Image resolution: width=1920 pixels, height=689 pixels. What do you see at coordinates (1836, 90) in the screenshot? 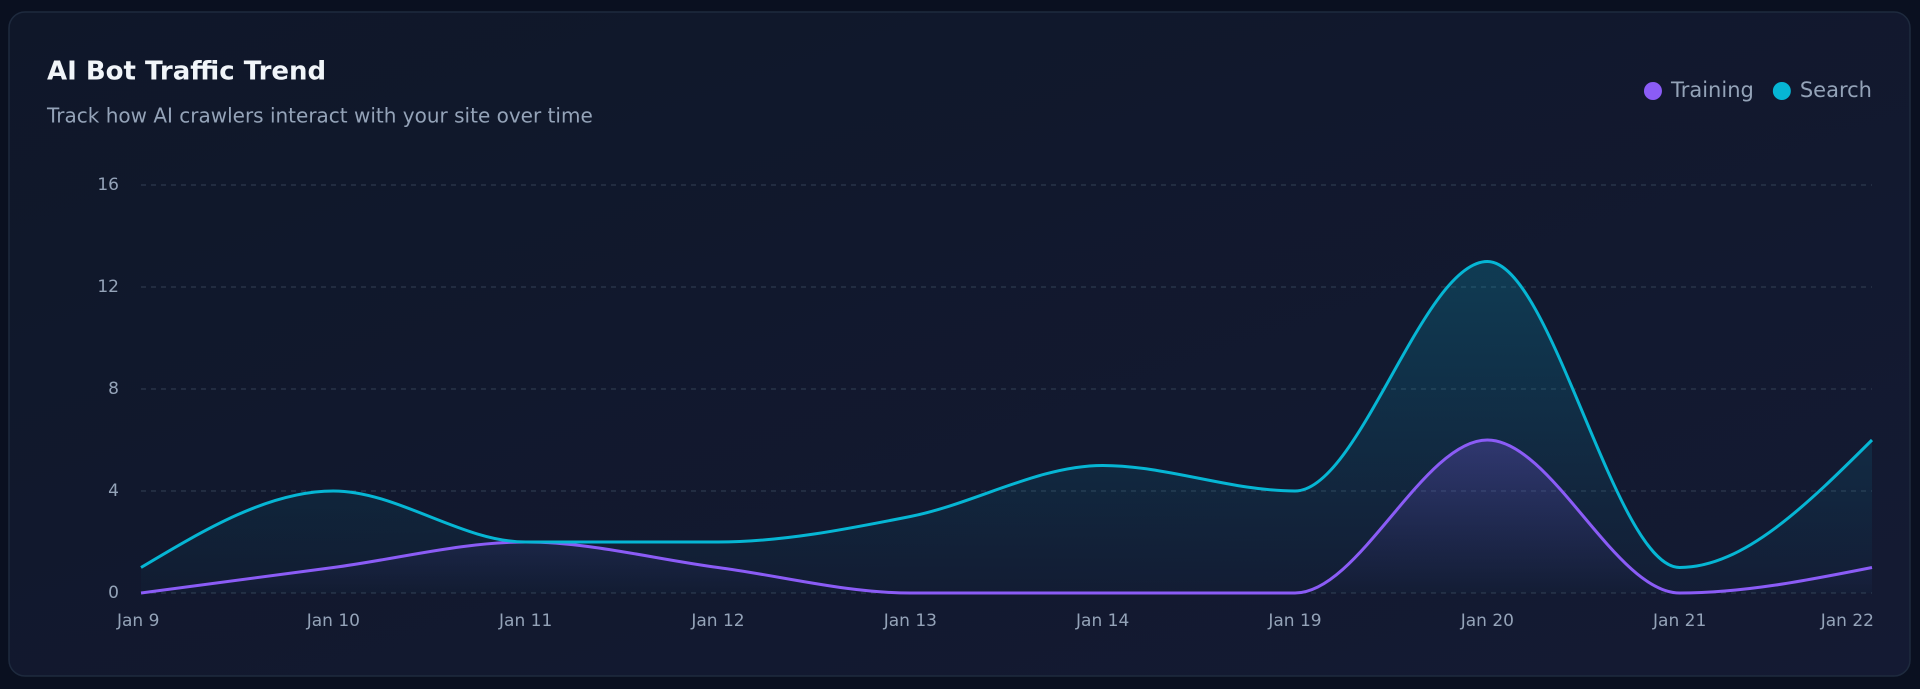
I see `legend-label: Search` at bounding box center [1836, 90].